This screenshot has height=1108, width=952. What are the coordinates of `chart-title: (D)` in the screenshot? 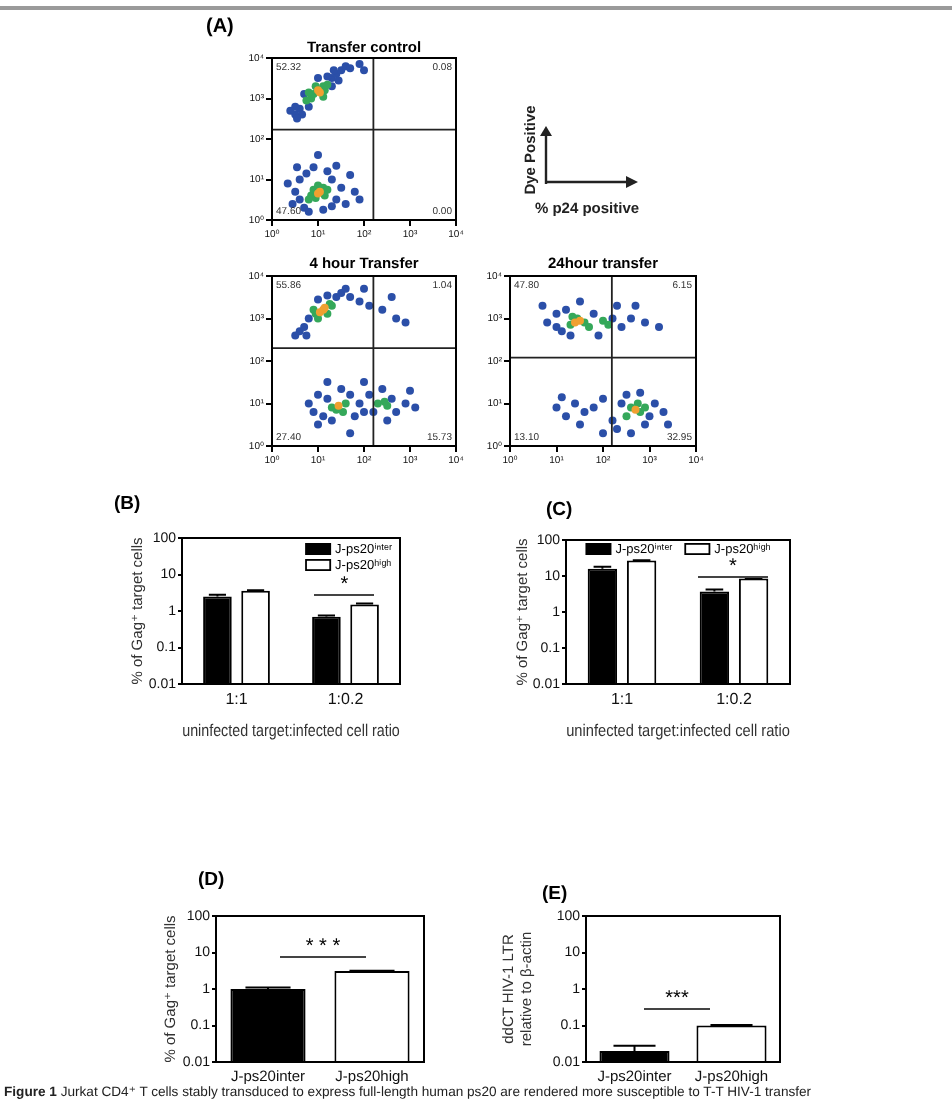 It's located at (211, 880).